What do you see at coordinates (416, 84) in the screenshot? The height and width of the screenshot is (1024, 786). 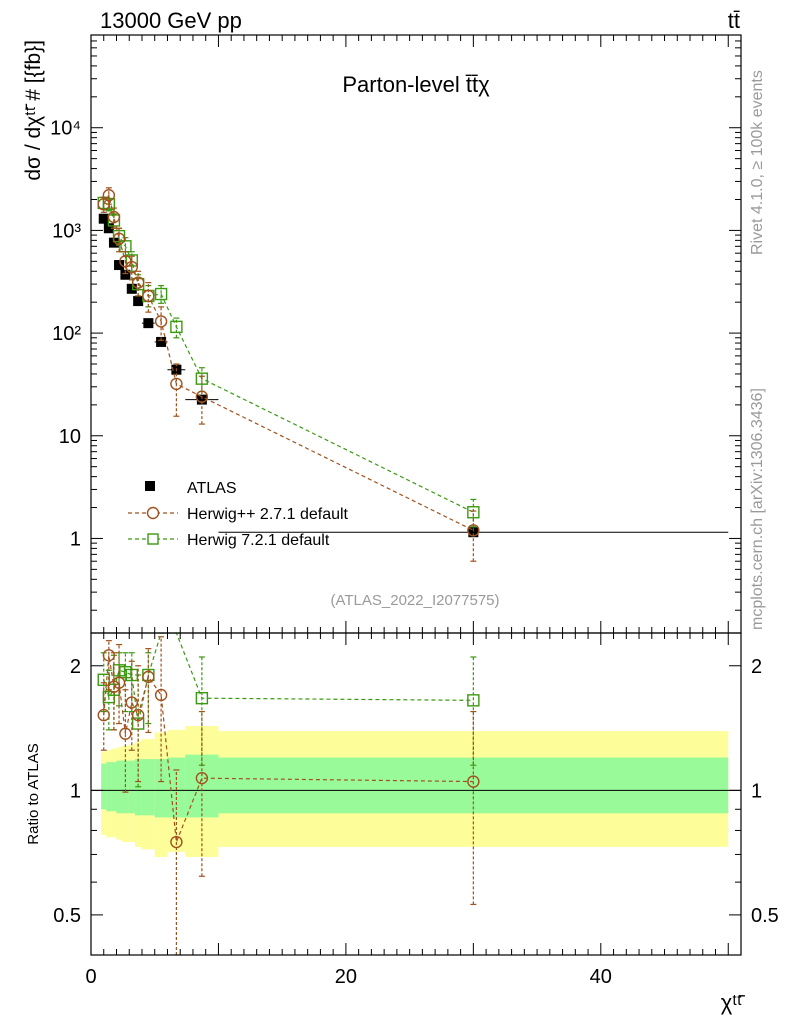 I see `chart-title: Parton-level t̄t̄χ` at bounding box center [416, 84].